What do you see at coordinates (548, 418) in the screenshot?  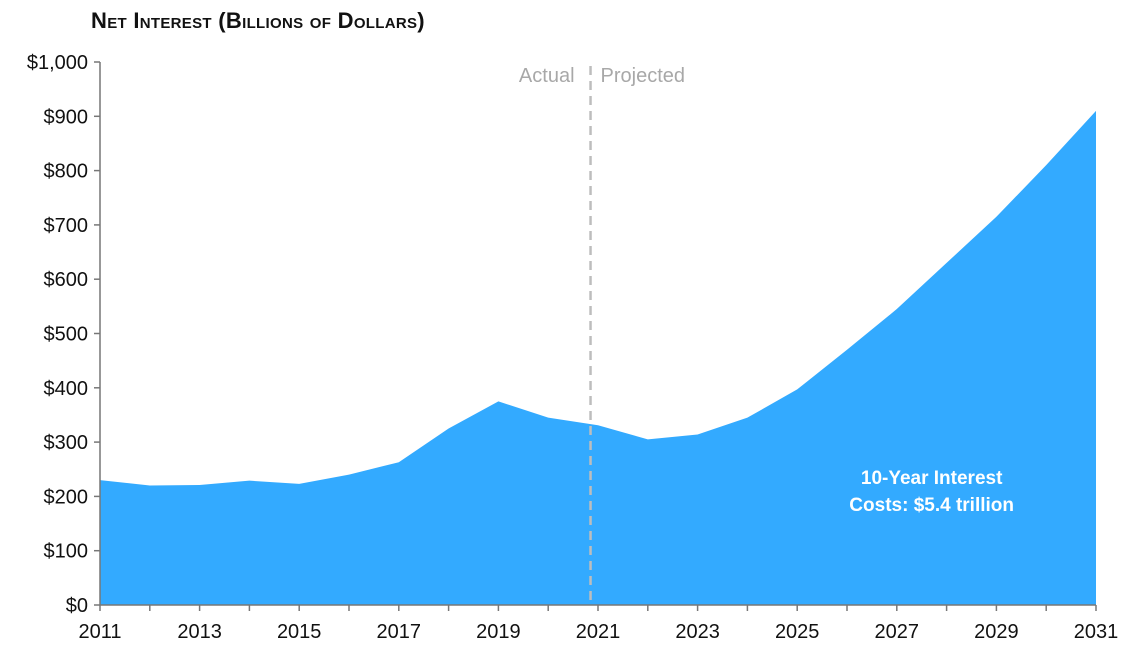 I see `data-point-2020` at bounding box center [548, 418].